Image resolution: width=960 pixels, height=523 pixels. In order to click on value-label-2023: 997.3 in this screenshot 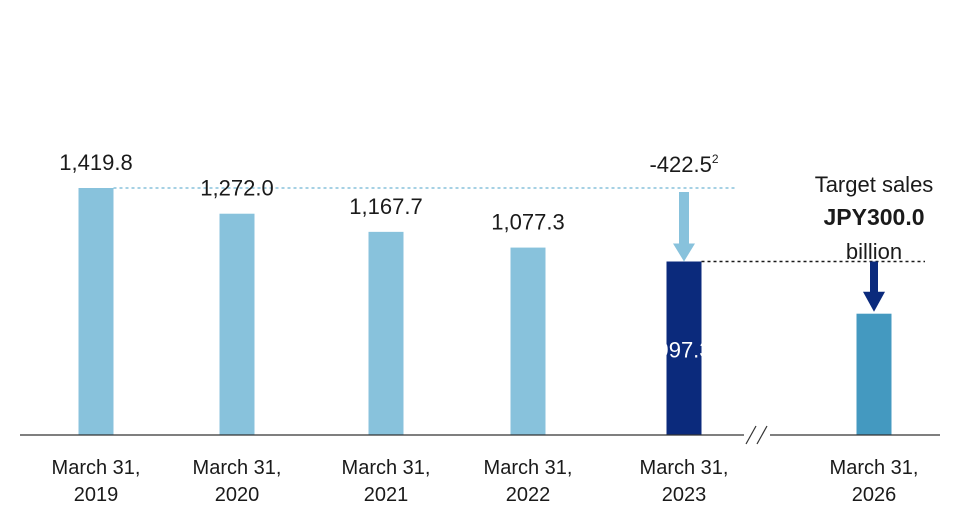, I will do `click(683, 350)`.